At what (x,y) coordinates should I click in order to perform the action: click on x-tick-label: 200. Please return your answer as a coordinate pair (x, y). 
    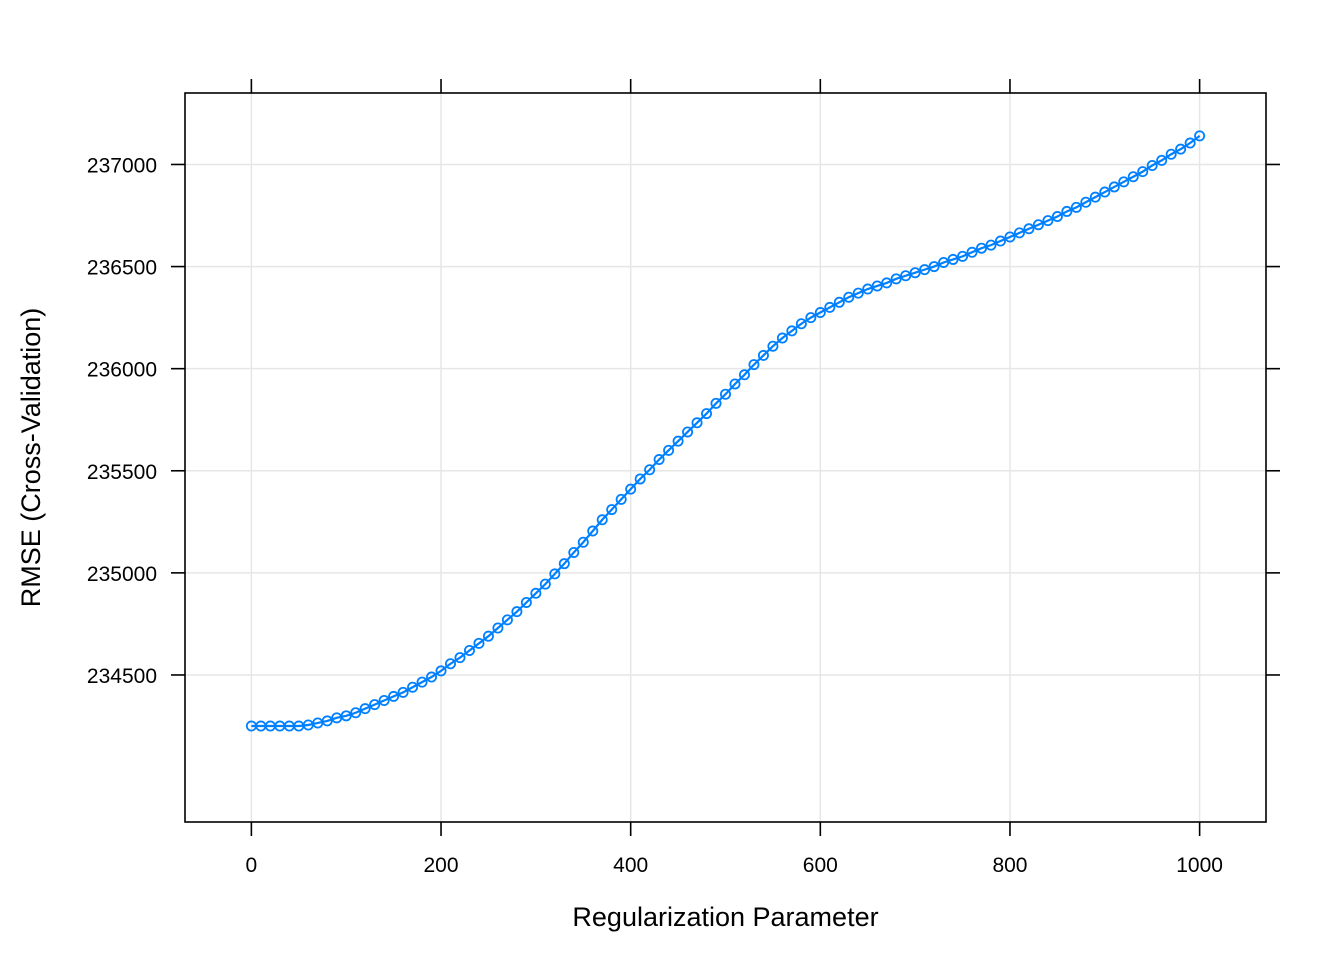
    Looking at the image, I should click on (441, 865).